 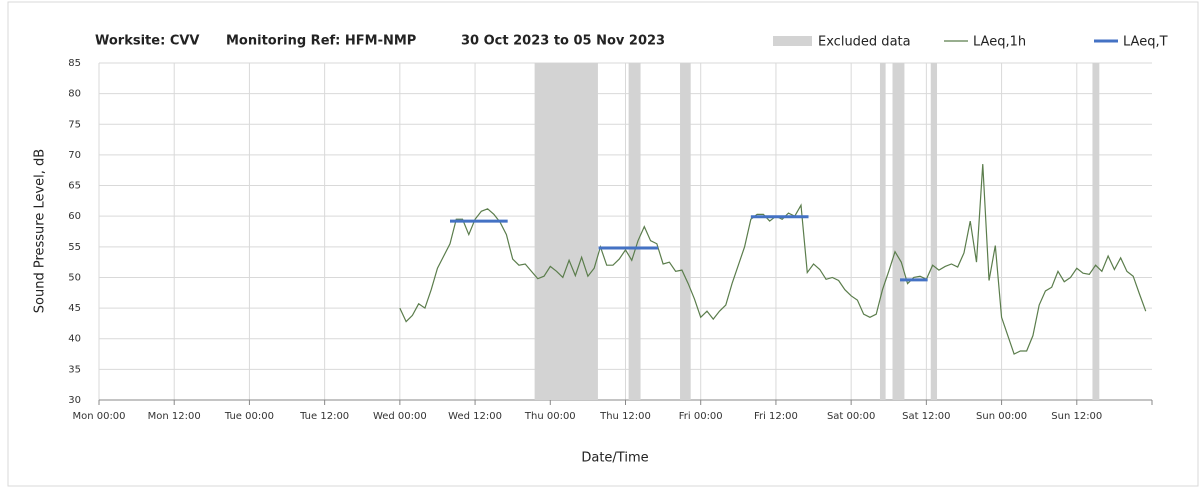 I want to click on y-tick-label: 65, so click(x=74, y=186).